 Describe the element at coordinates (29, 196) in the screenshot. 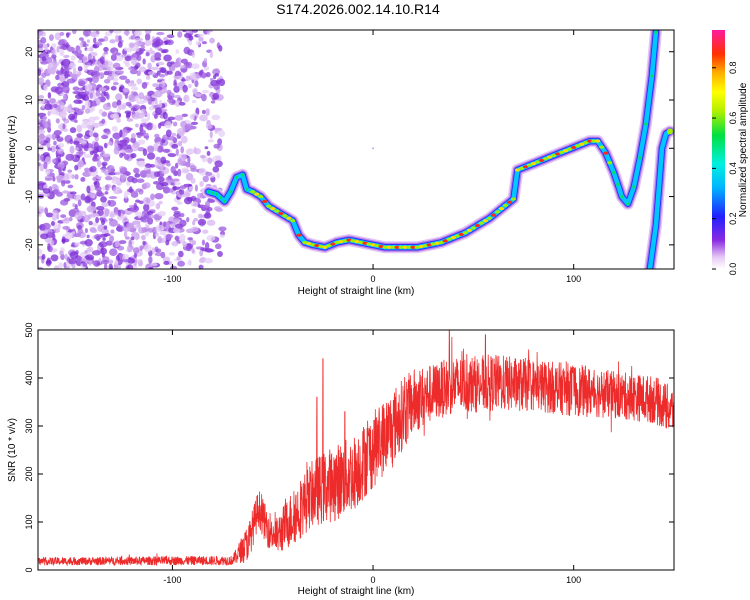

I see `y-tick-label: -10` at that location.